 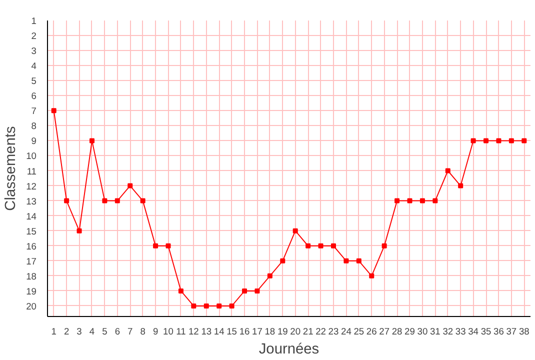 I want to click on x-axis-title: Journées, so click(x=289, y=350).